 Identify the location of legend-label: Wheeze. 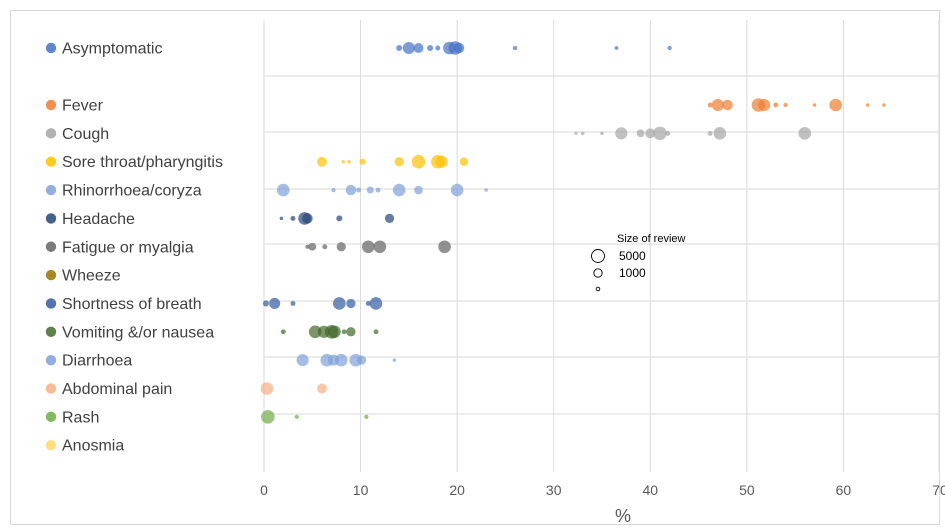
(91, 276).